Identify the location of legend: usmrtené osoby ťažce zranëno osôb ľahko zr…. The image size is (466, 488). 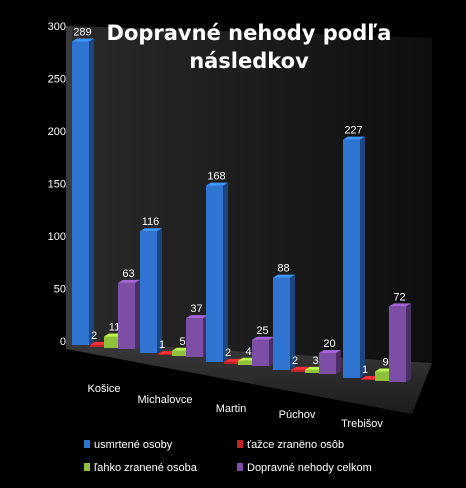
(228, 456).